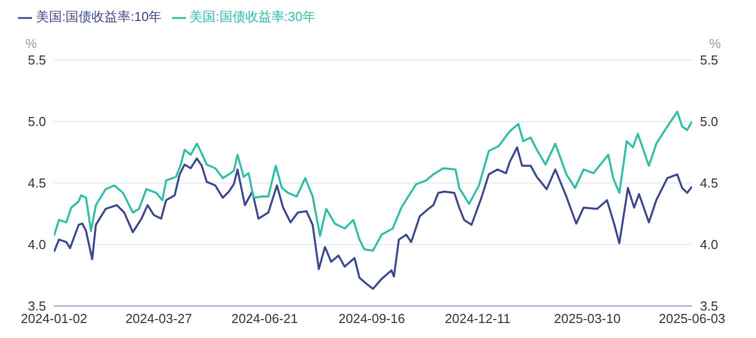 This screenshot has width=756, height=338. Describe the element at coordinates (37, 122) in the screenshot. I see `y-tick-label: 5.0` at that location.